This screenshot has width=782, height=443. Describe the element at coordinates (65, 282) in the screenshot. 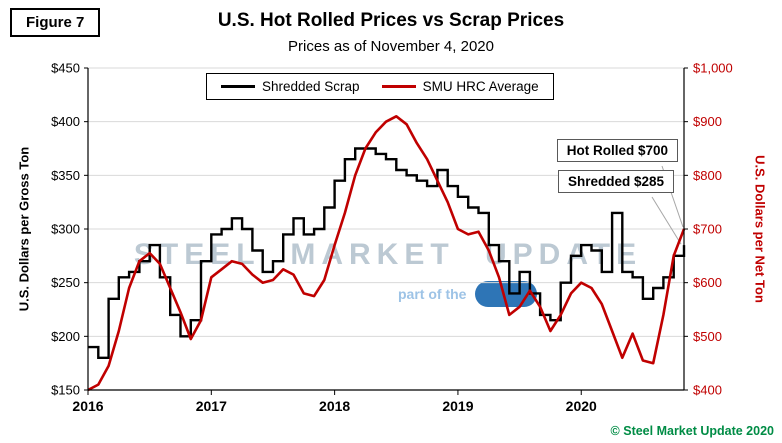

I see `left-axis-tick-label: $250` at that location.